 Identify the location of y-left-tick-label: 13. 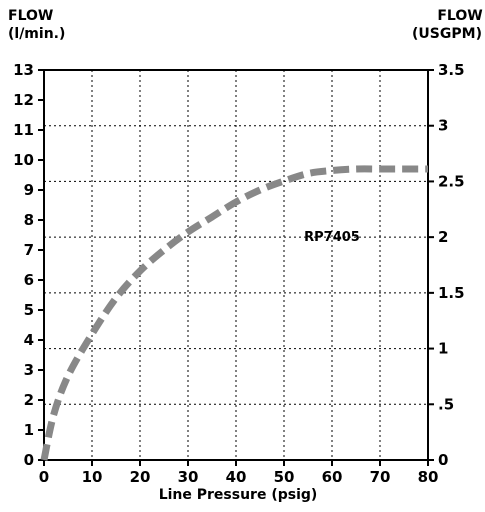
(23, 70).